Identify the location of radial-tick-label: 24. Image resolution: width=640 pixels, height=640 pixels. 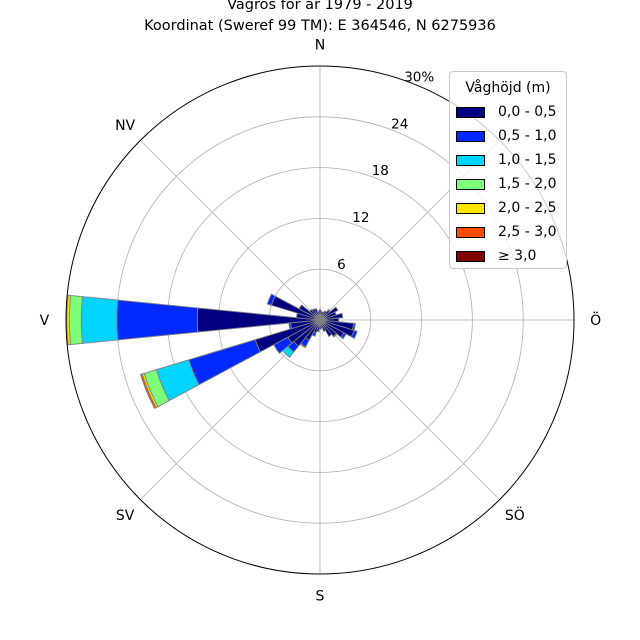
(399, 124).